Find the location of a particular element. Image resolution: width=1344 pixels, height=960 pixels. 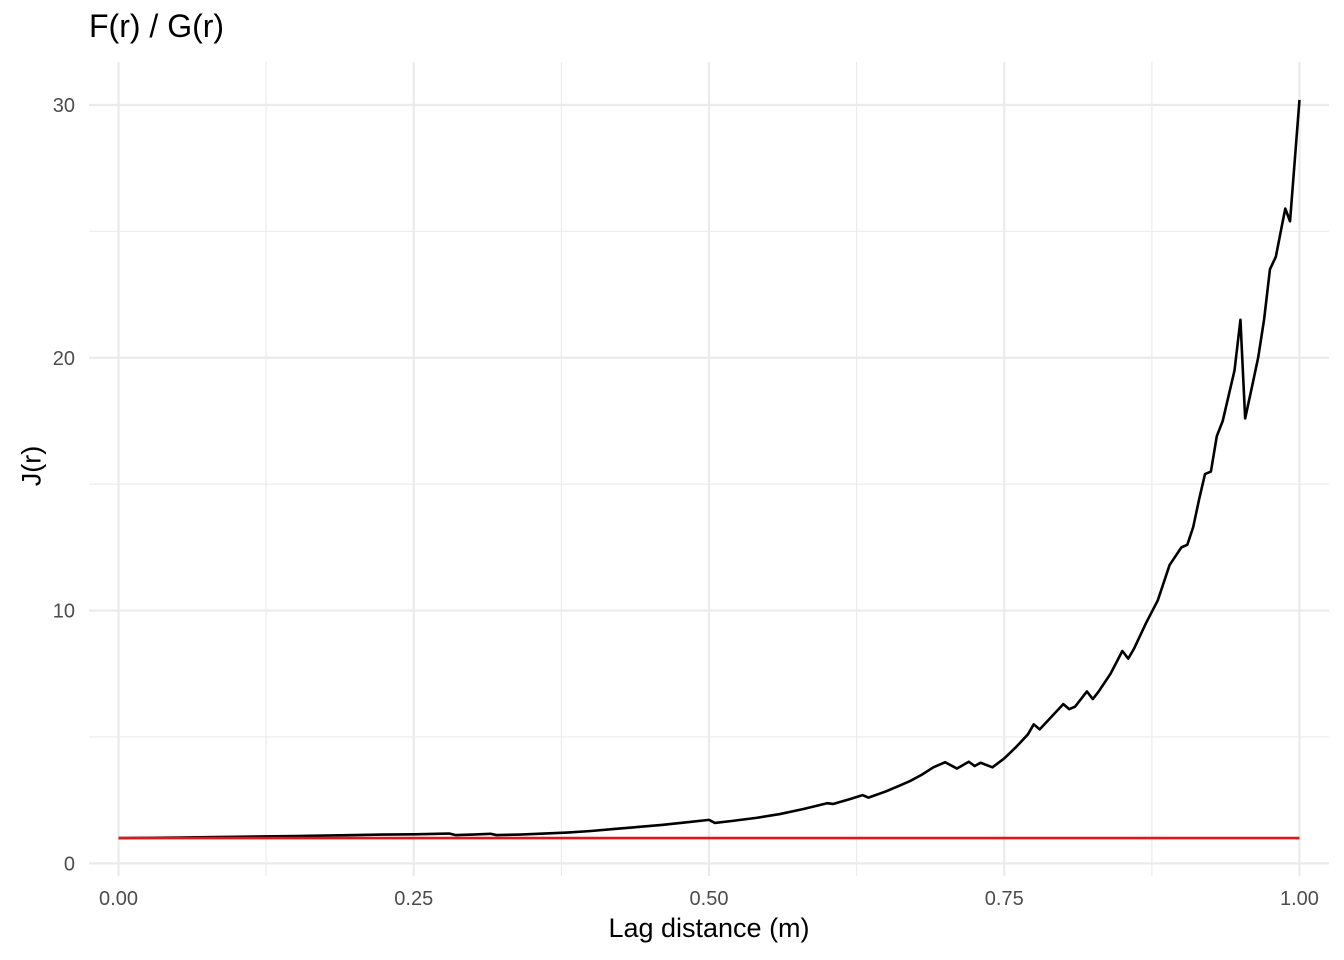

x-tick-label: 0.25 is located at coordinates (413, 899).